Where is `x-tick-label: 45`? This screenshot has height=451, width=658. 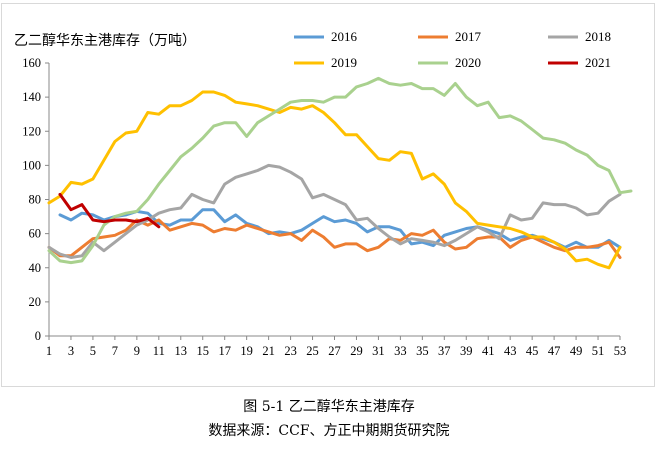 x-tick-label: 45 is located at coordinates (532, 351).